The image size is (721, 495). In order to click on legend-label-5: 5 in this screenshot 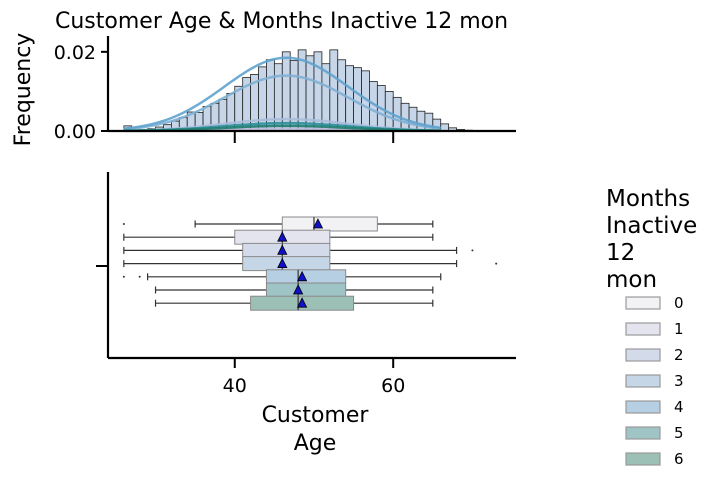, I will do `click(679, 433)`.